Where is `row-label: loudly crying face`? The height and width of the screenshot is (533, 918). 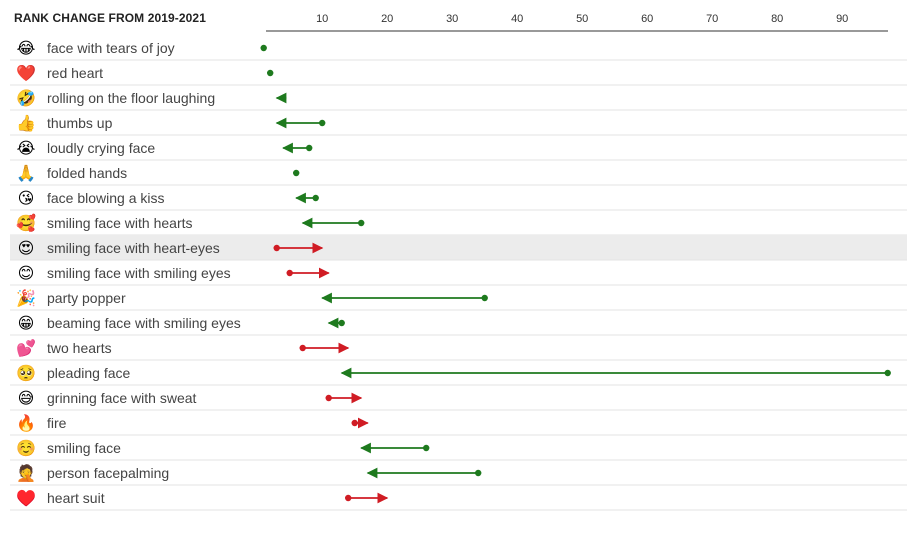 row-label: loudly crying face is located at coordinates (101, 148).